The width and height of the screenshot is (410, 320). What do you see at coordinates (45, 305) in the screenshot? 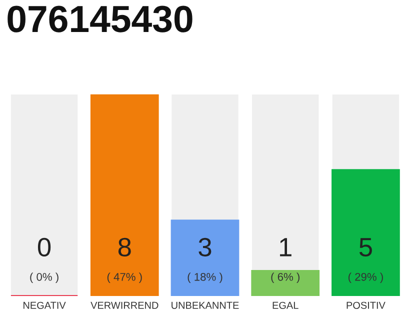
I see `x-tick-label: NEGATIV` at bounding box center [45, 305].